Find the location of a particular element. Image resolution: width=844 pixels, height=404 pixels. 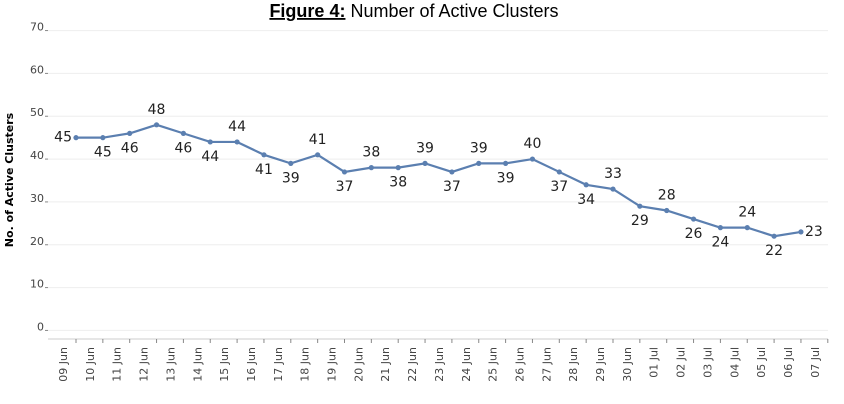

data-label: 22 is located at coordinates (774, 251).